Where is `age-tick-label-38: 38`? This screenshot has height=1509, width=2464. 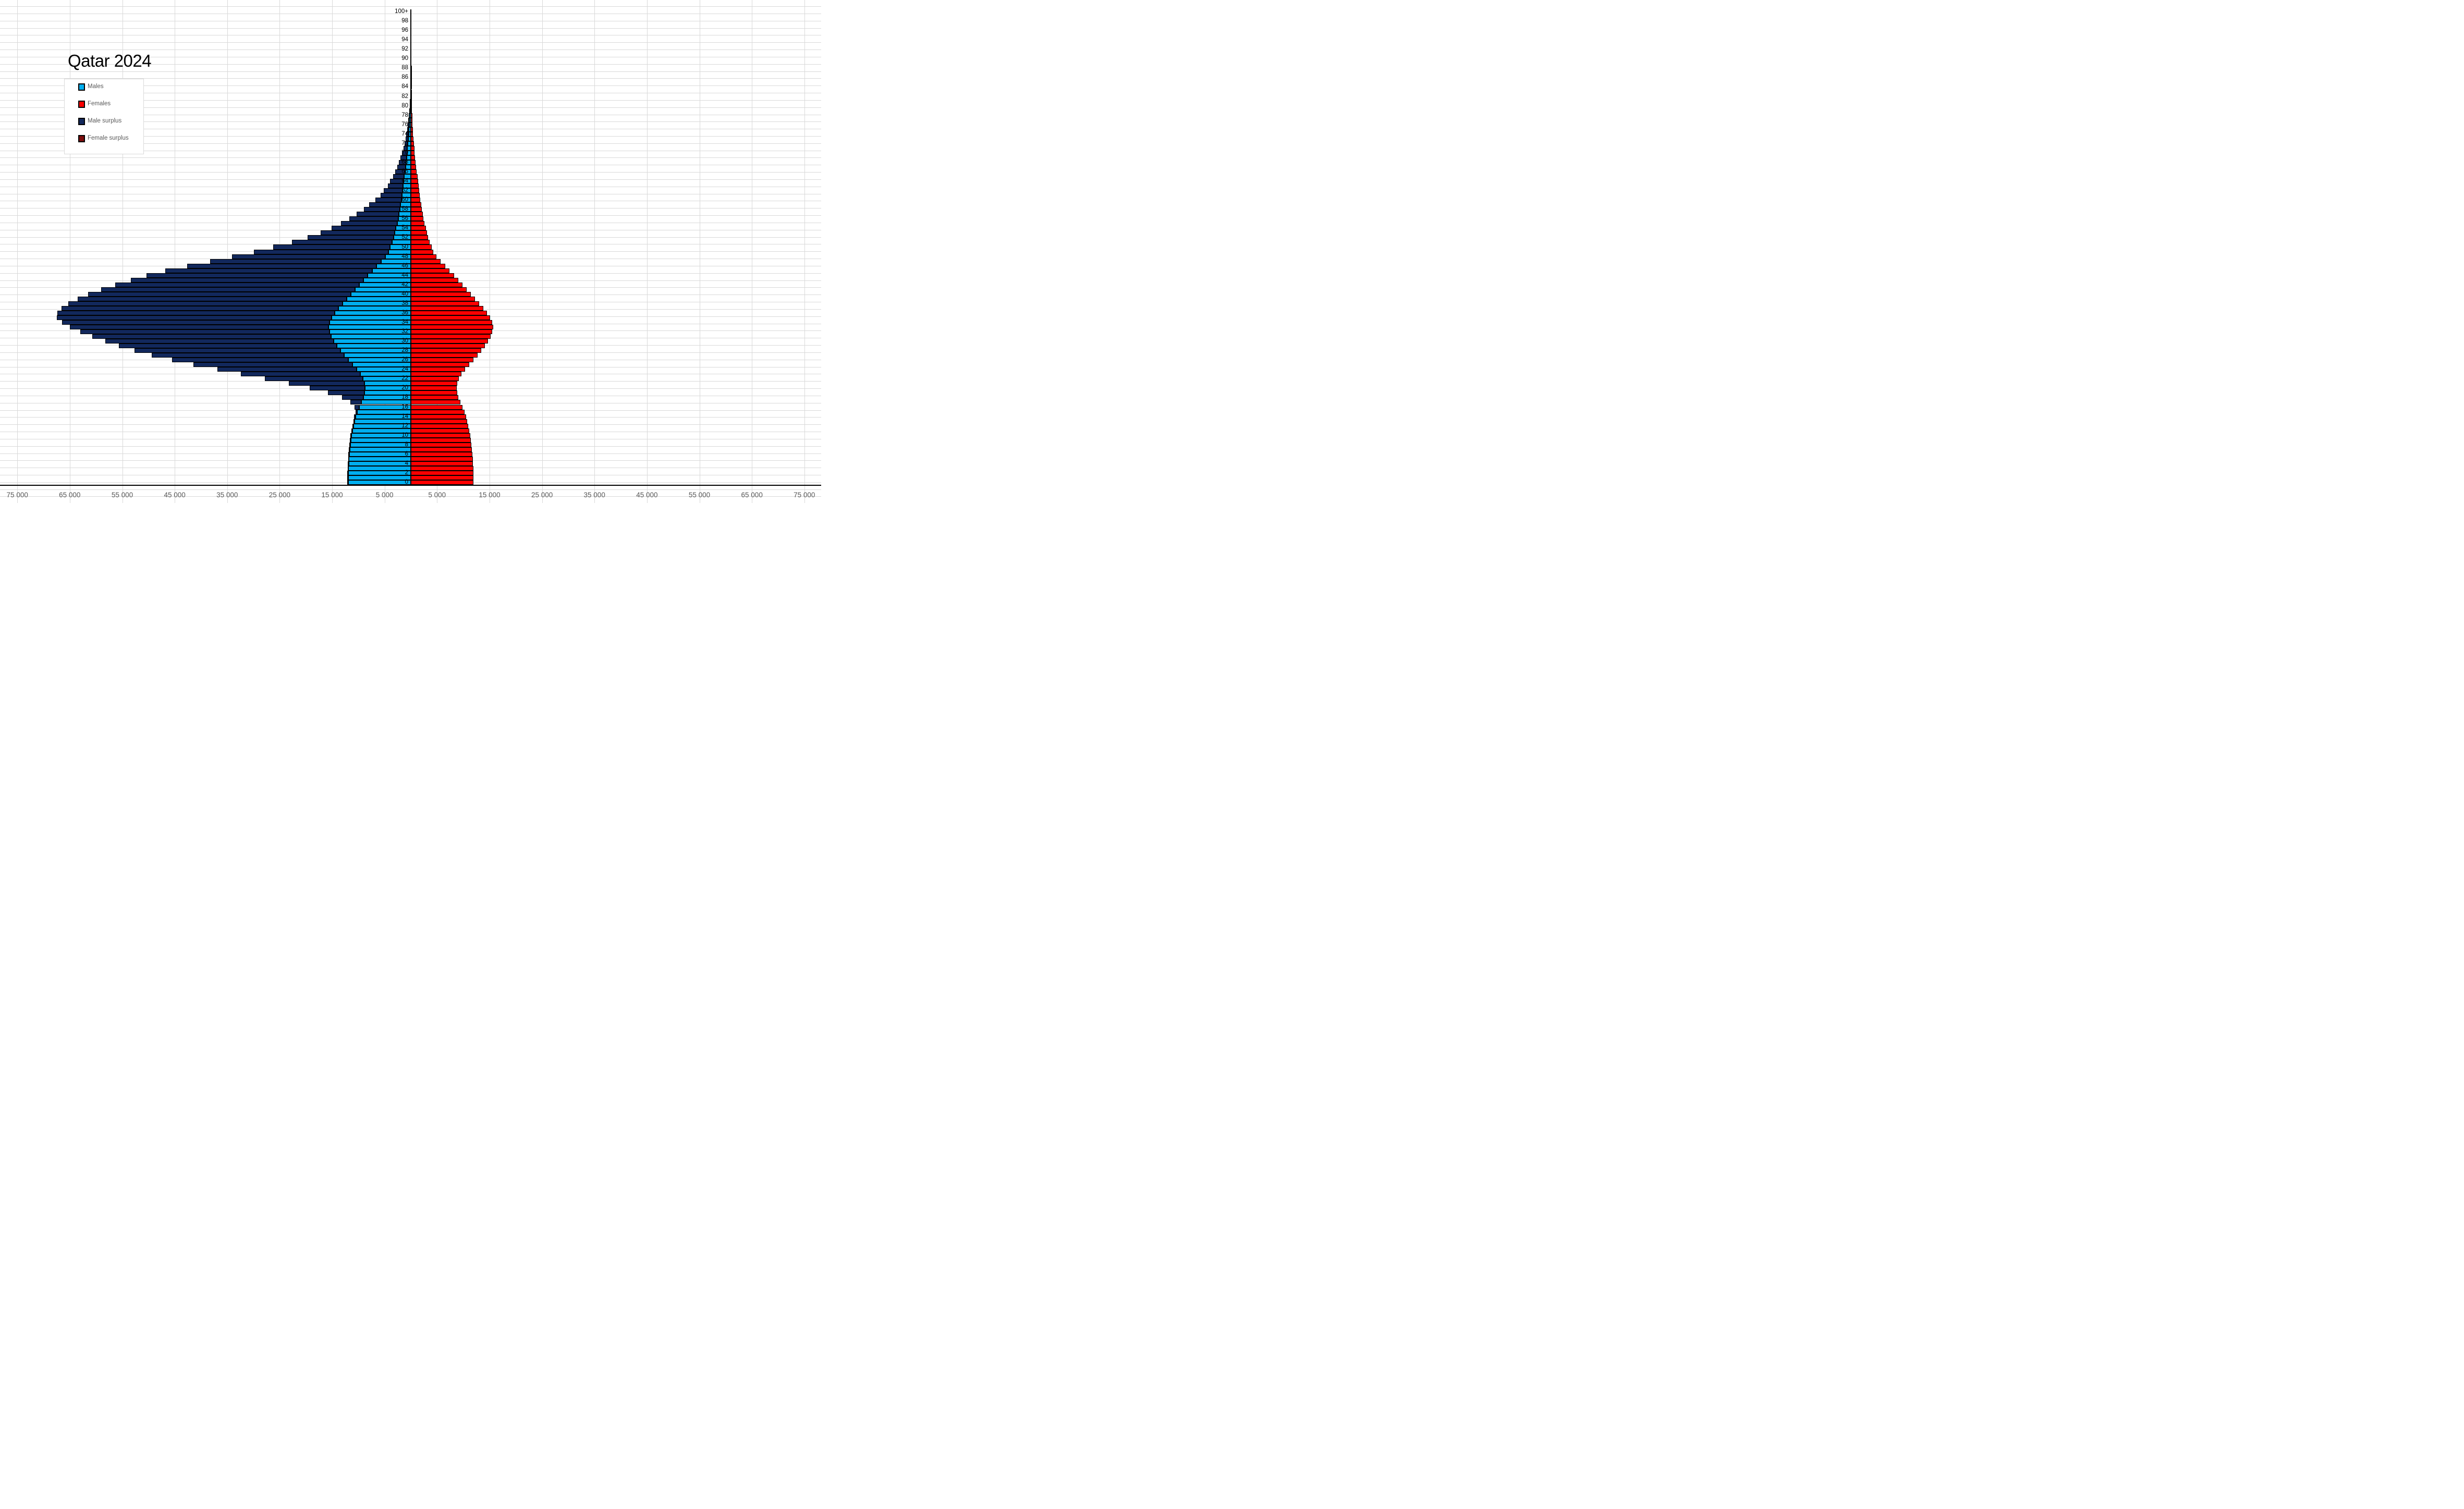
age-tick-label-38: 38 is located at coordinates (404, 303).